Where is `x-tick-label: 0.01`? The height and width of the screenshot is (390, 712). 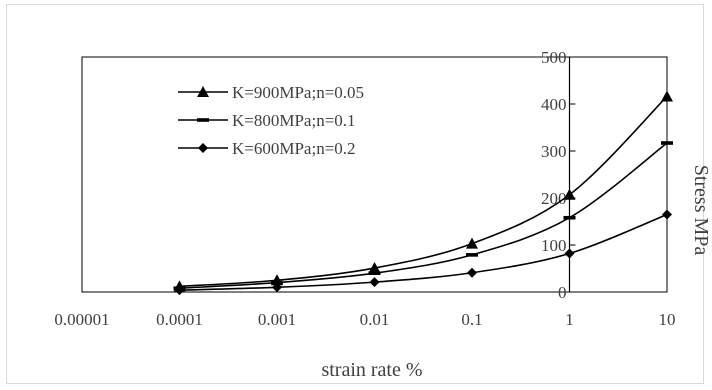
x-tick-label: 0.01 is located at coordinates (375, 319).